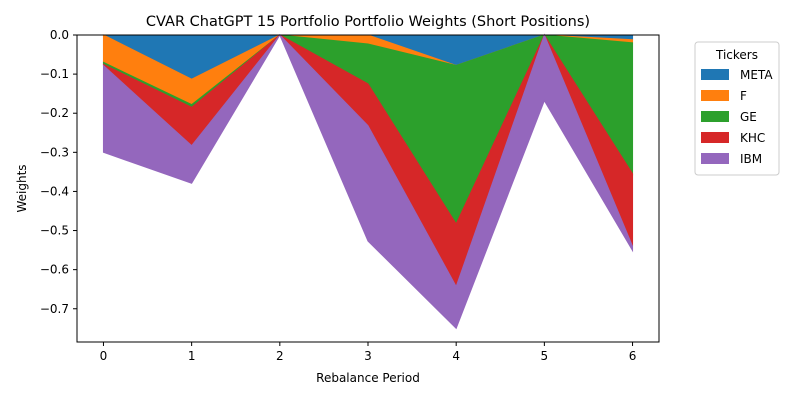 Image resolution: width=800 pixels, height=400 pixels. I want to click on y-tick-label: −0.7, so click(54, 309).